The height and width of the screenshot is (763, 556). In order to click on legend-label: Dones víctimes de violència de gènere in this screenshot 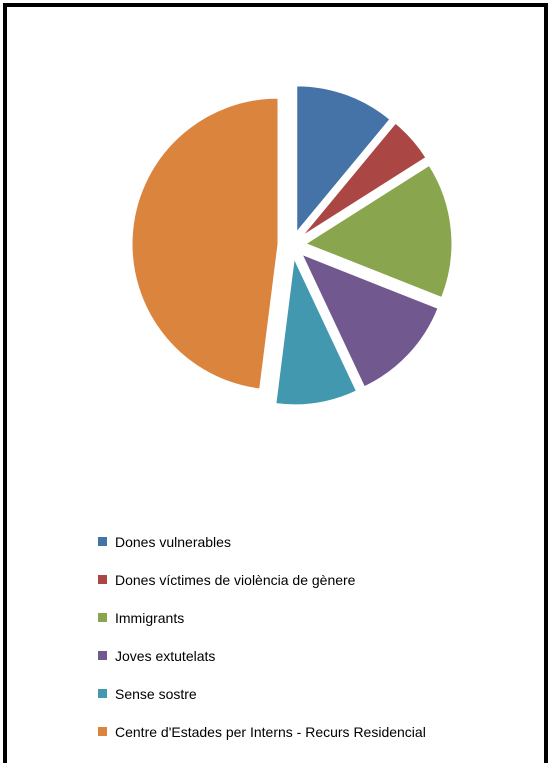, I will do `click(235, 579)`.